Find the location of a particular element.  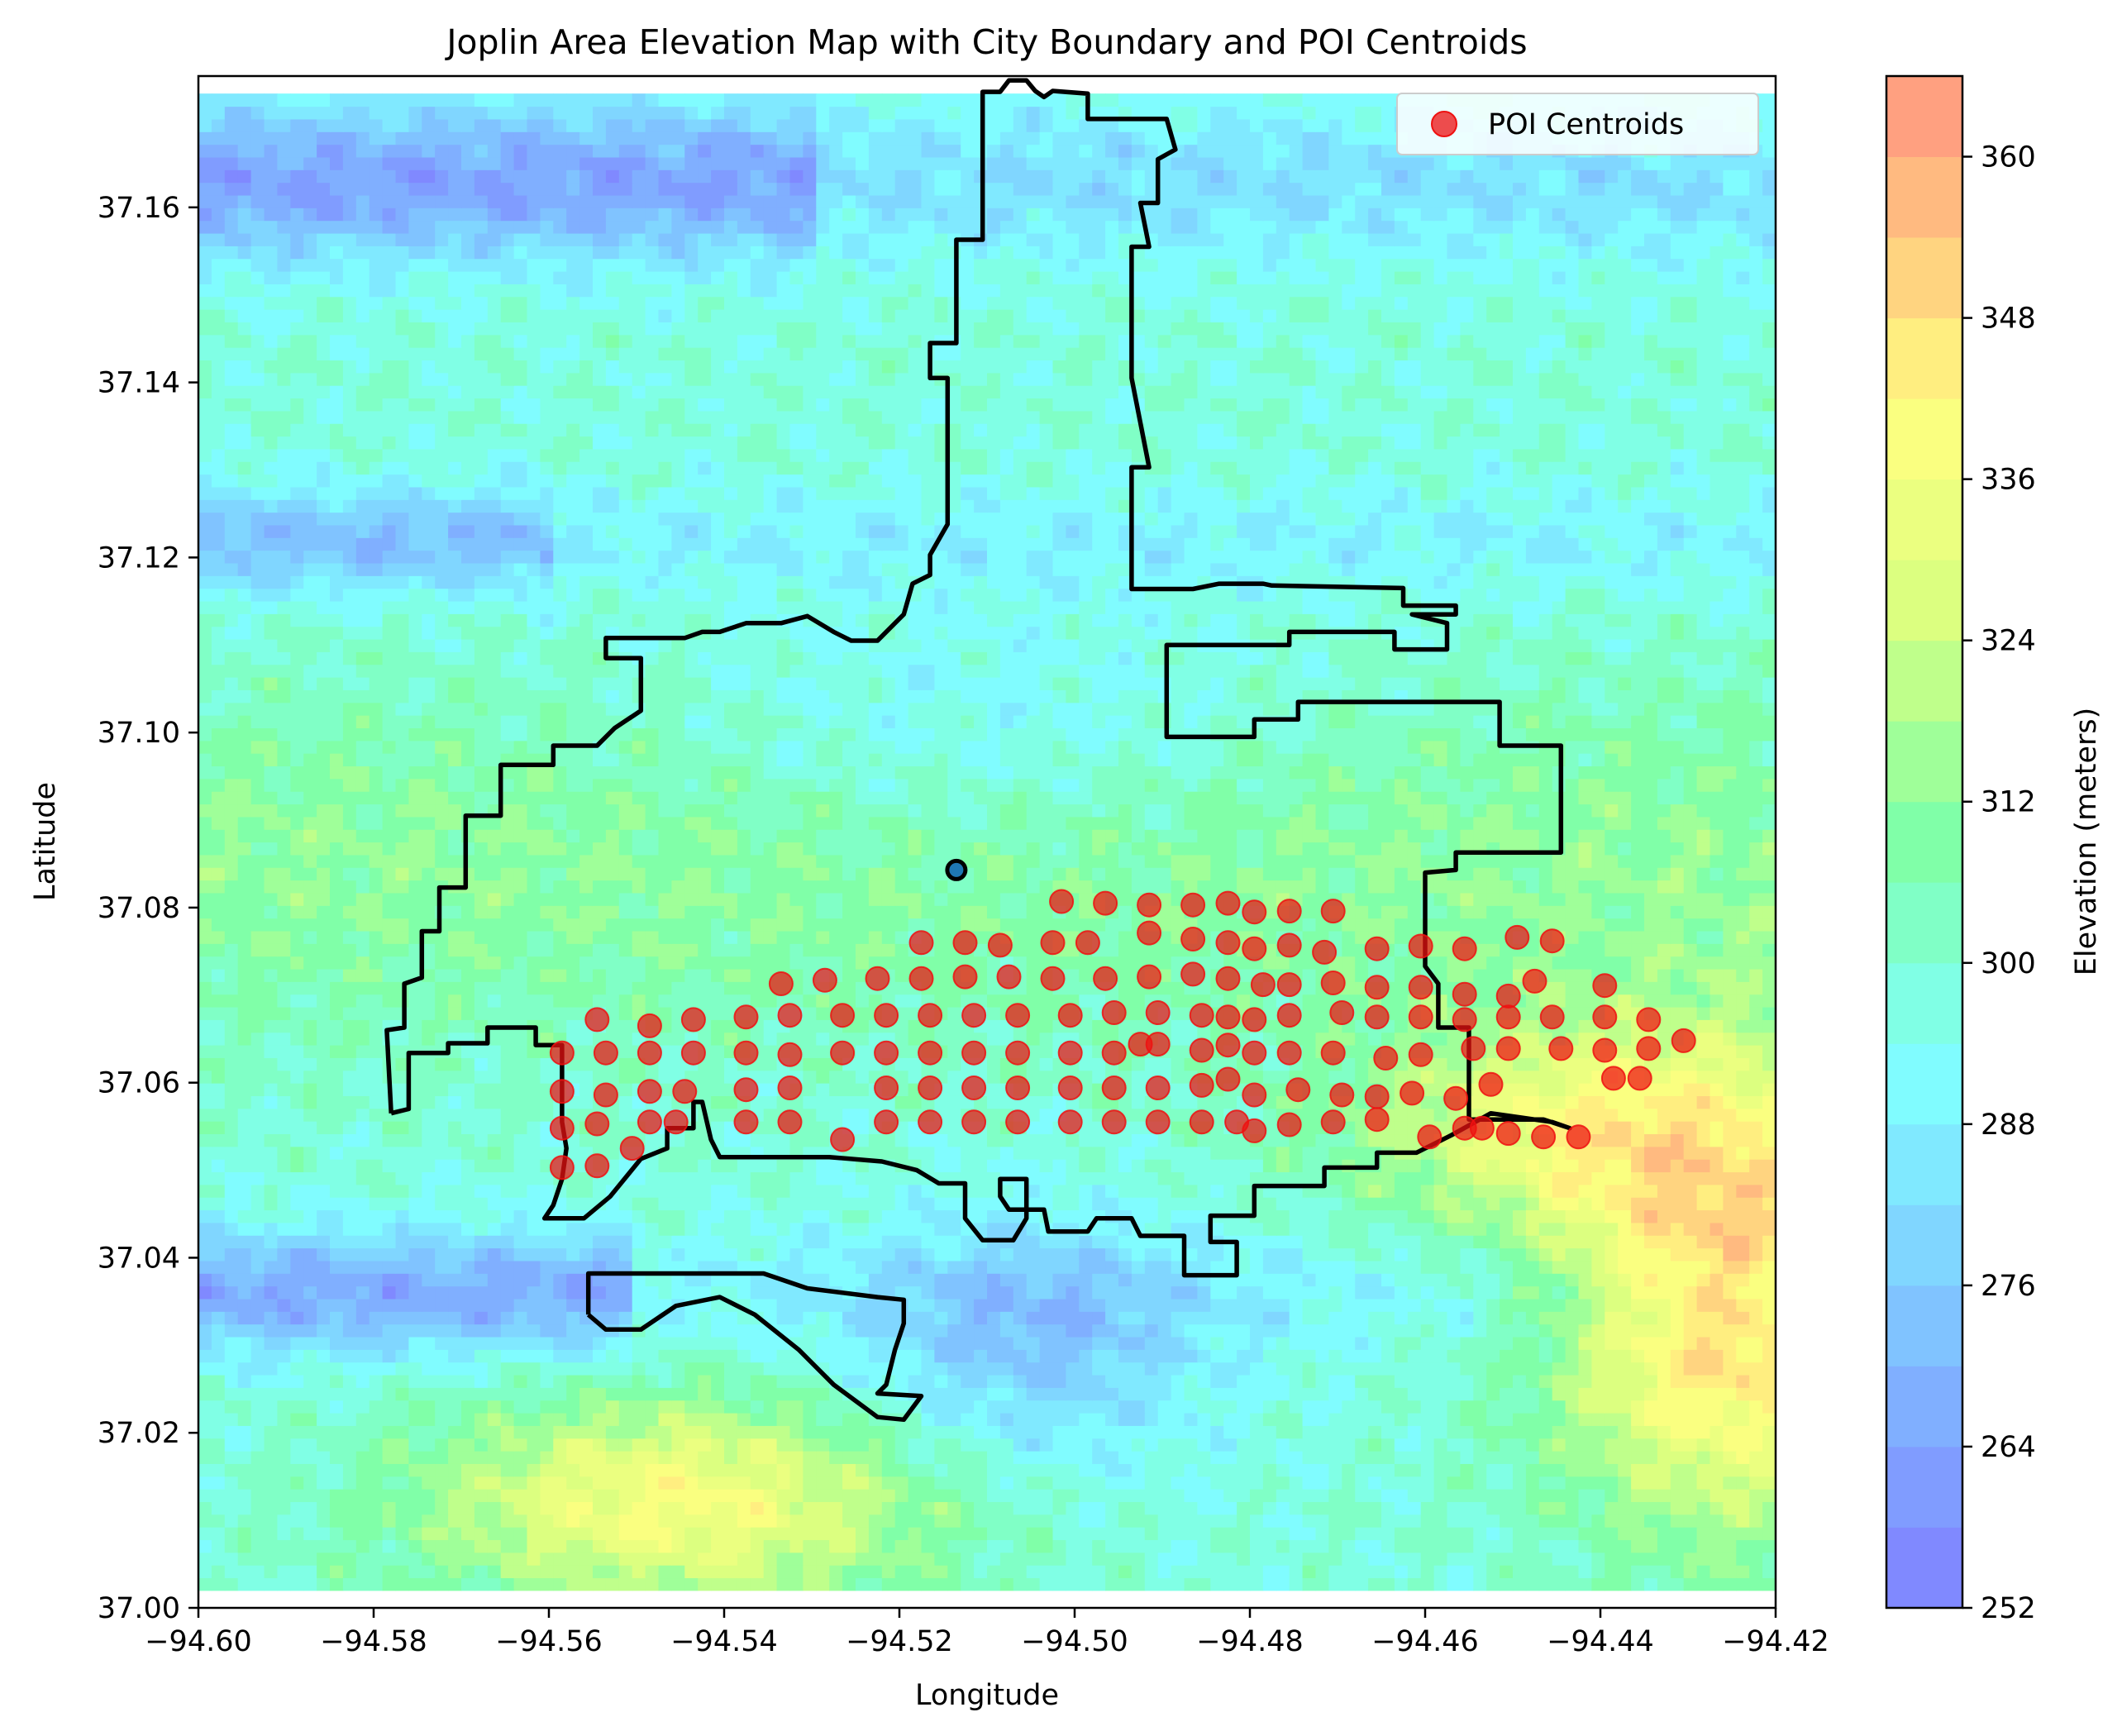

colorbar-tick-label: 288 is located at coordinates (2008, 1125).